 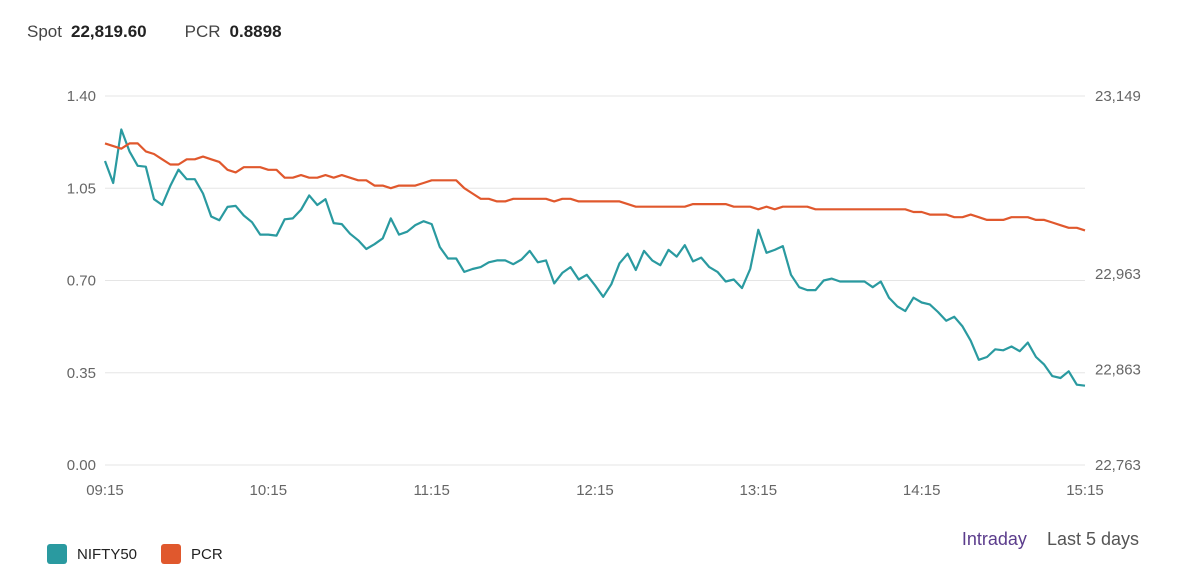 What do you see at coordinates (107, 554) in the screenshot?
I see `legend-label-nifty50: NIFTY50` at bounding box center [107, 554].